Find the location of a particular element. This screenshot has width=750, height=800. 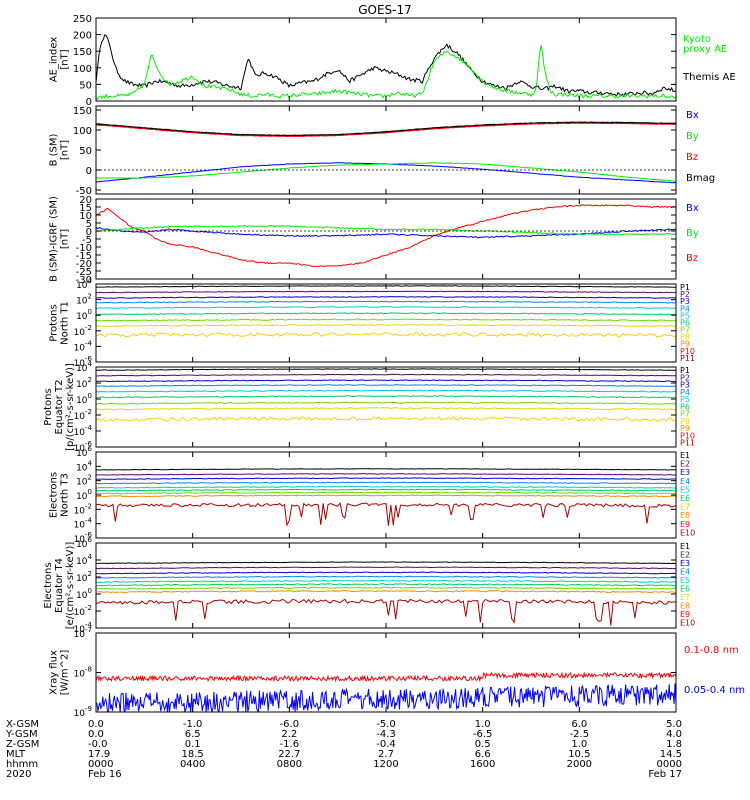

legend-entry: E5 is located at coordinates (685, 580).